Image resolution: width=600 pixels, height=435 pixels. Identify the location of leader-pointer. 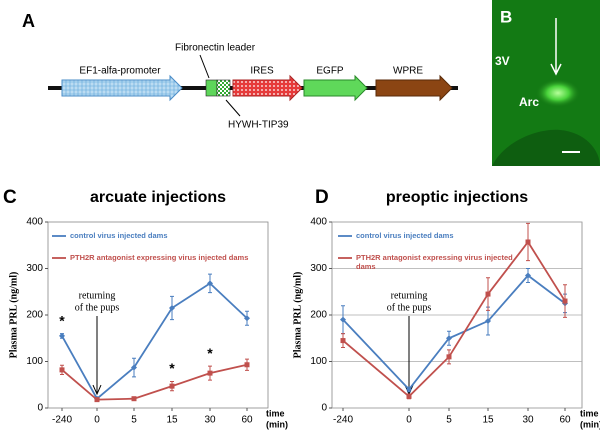
(204, 66).